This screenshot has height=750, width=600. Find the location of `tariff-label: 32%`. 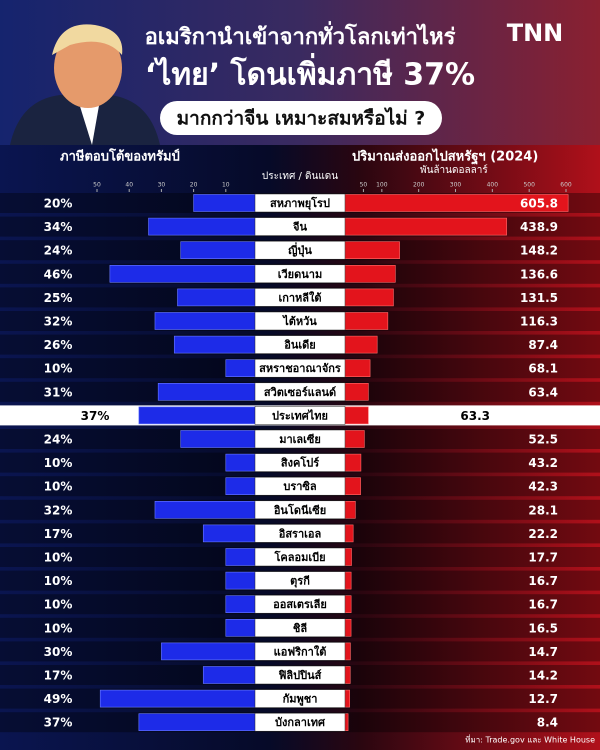

tariff-label: 32% is located at coordinates (58, 322).